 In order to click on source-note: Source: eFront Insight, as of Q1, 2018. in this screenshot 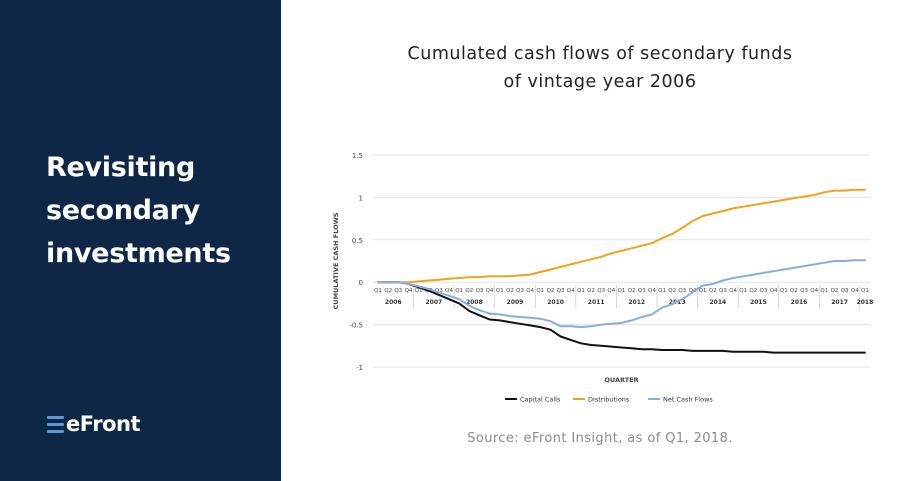, I will do `click(600, 438)`.